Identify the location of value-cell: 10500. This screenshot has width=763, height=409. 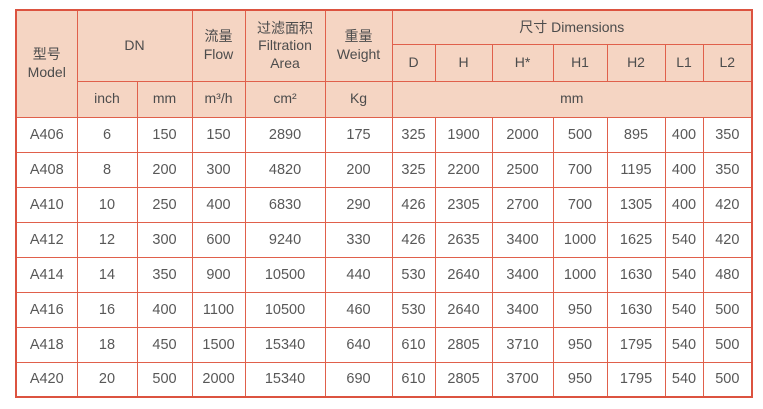
(285, 309).